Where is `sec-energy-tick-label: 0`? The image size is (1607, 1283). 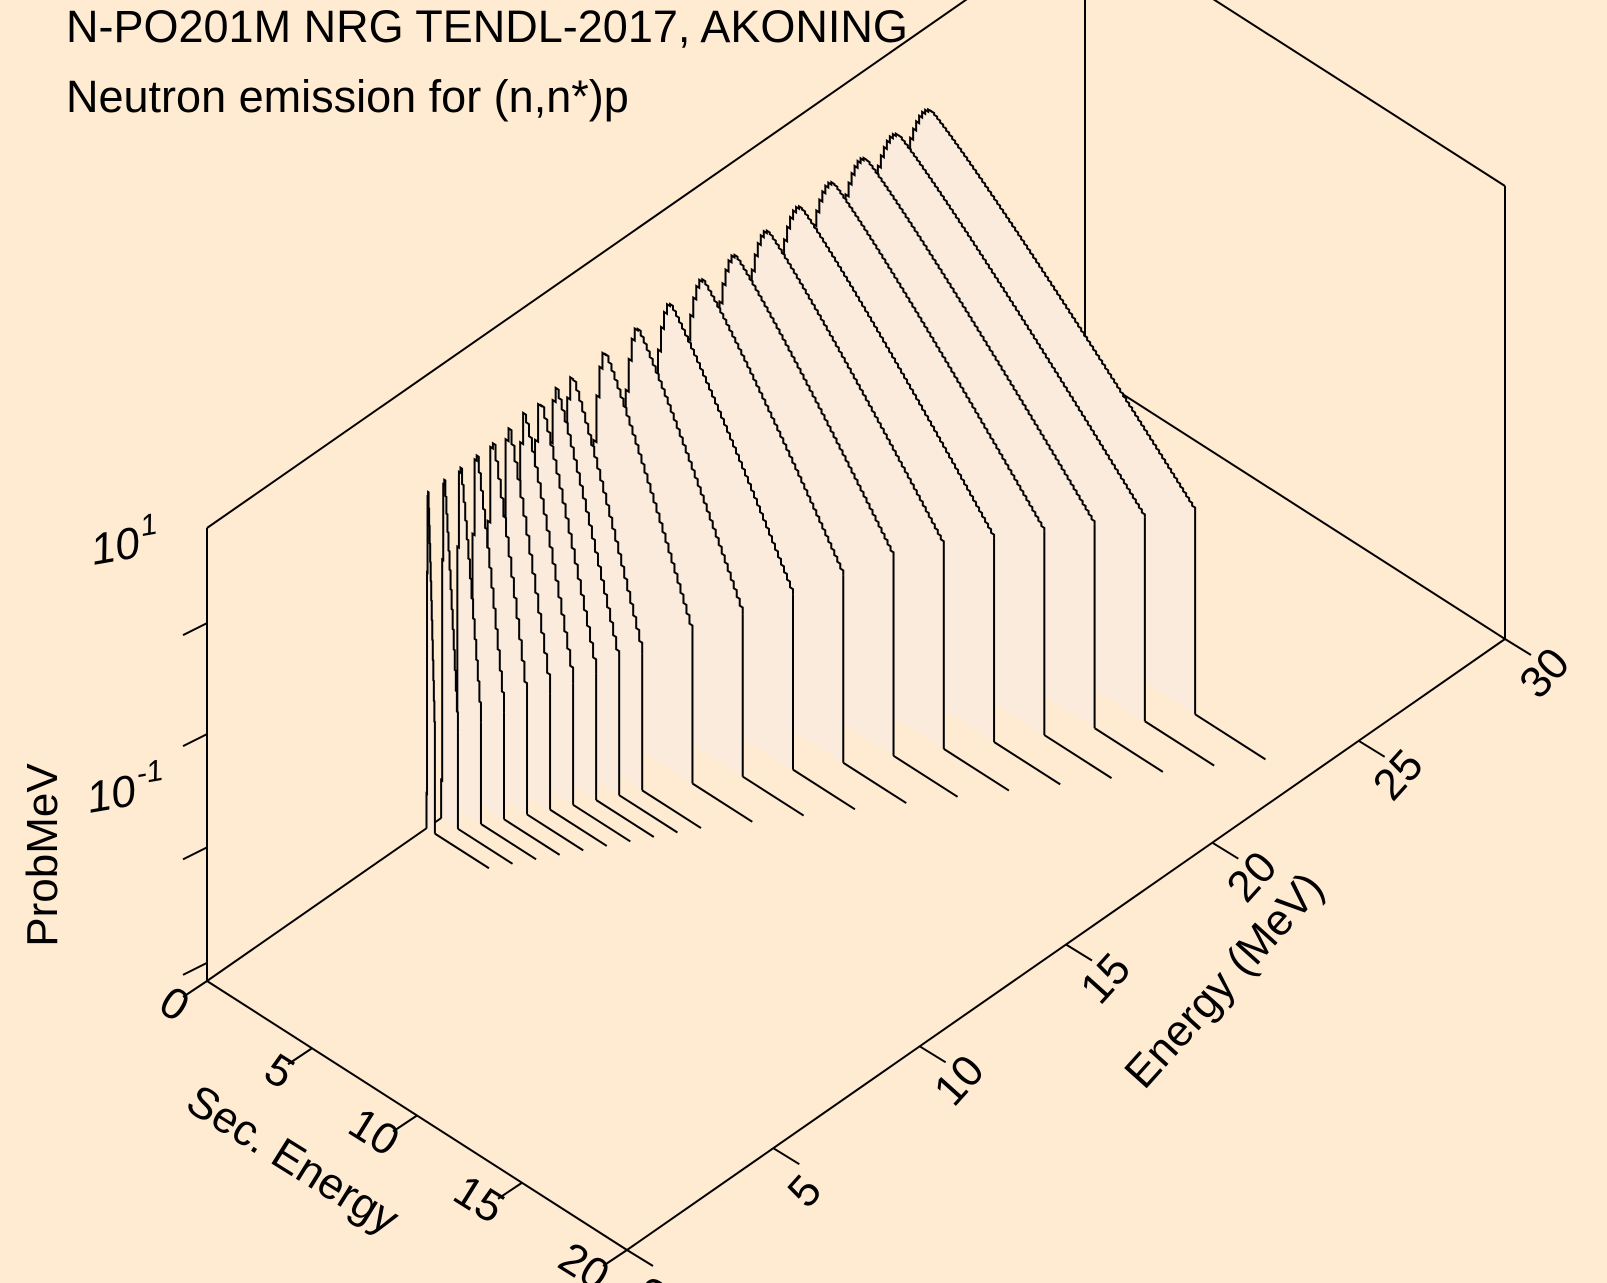 sec-energy-tick-label: 0 is located at coordinates (174, 1004).